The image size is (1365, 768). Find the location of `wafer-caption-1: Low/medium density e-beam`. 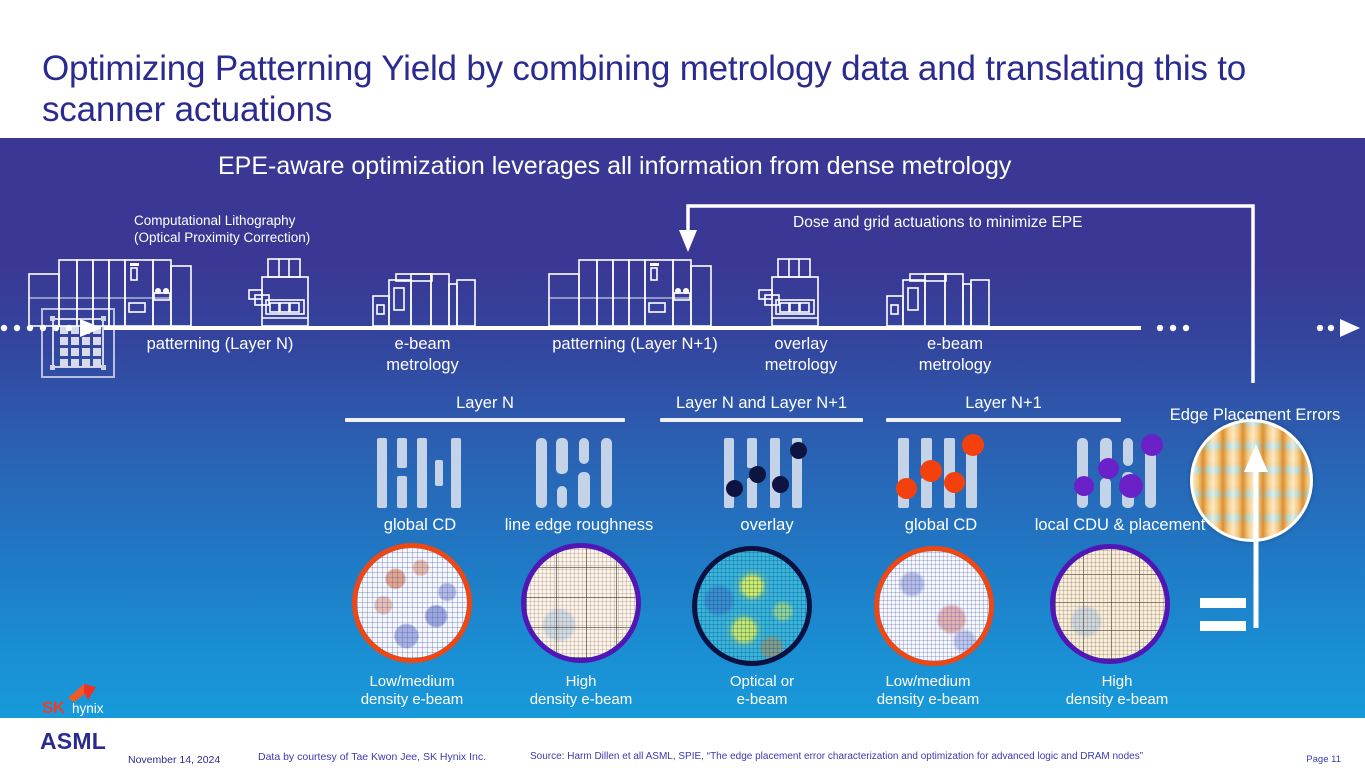

wafer-caption-1: Low/medium density e-beam is located at coordinates (412, 691).